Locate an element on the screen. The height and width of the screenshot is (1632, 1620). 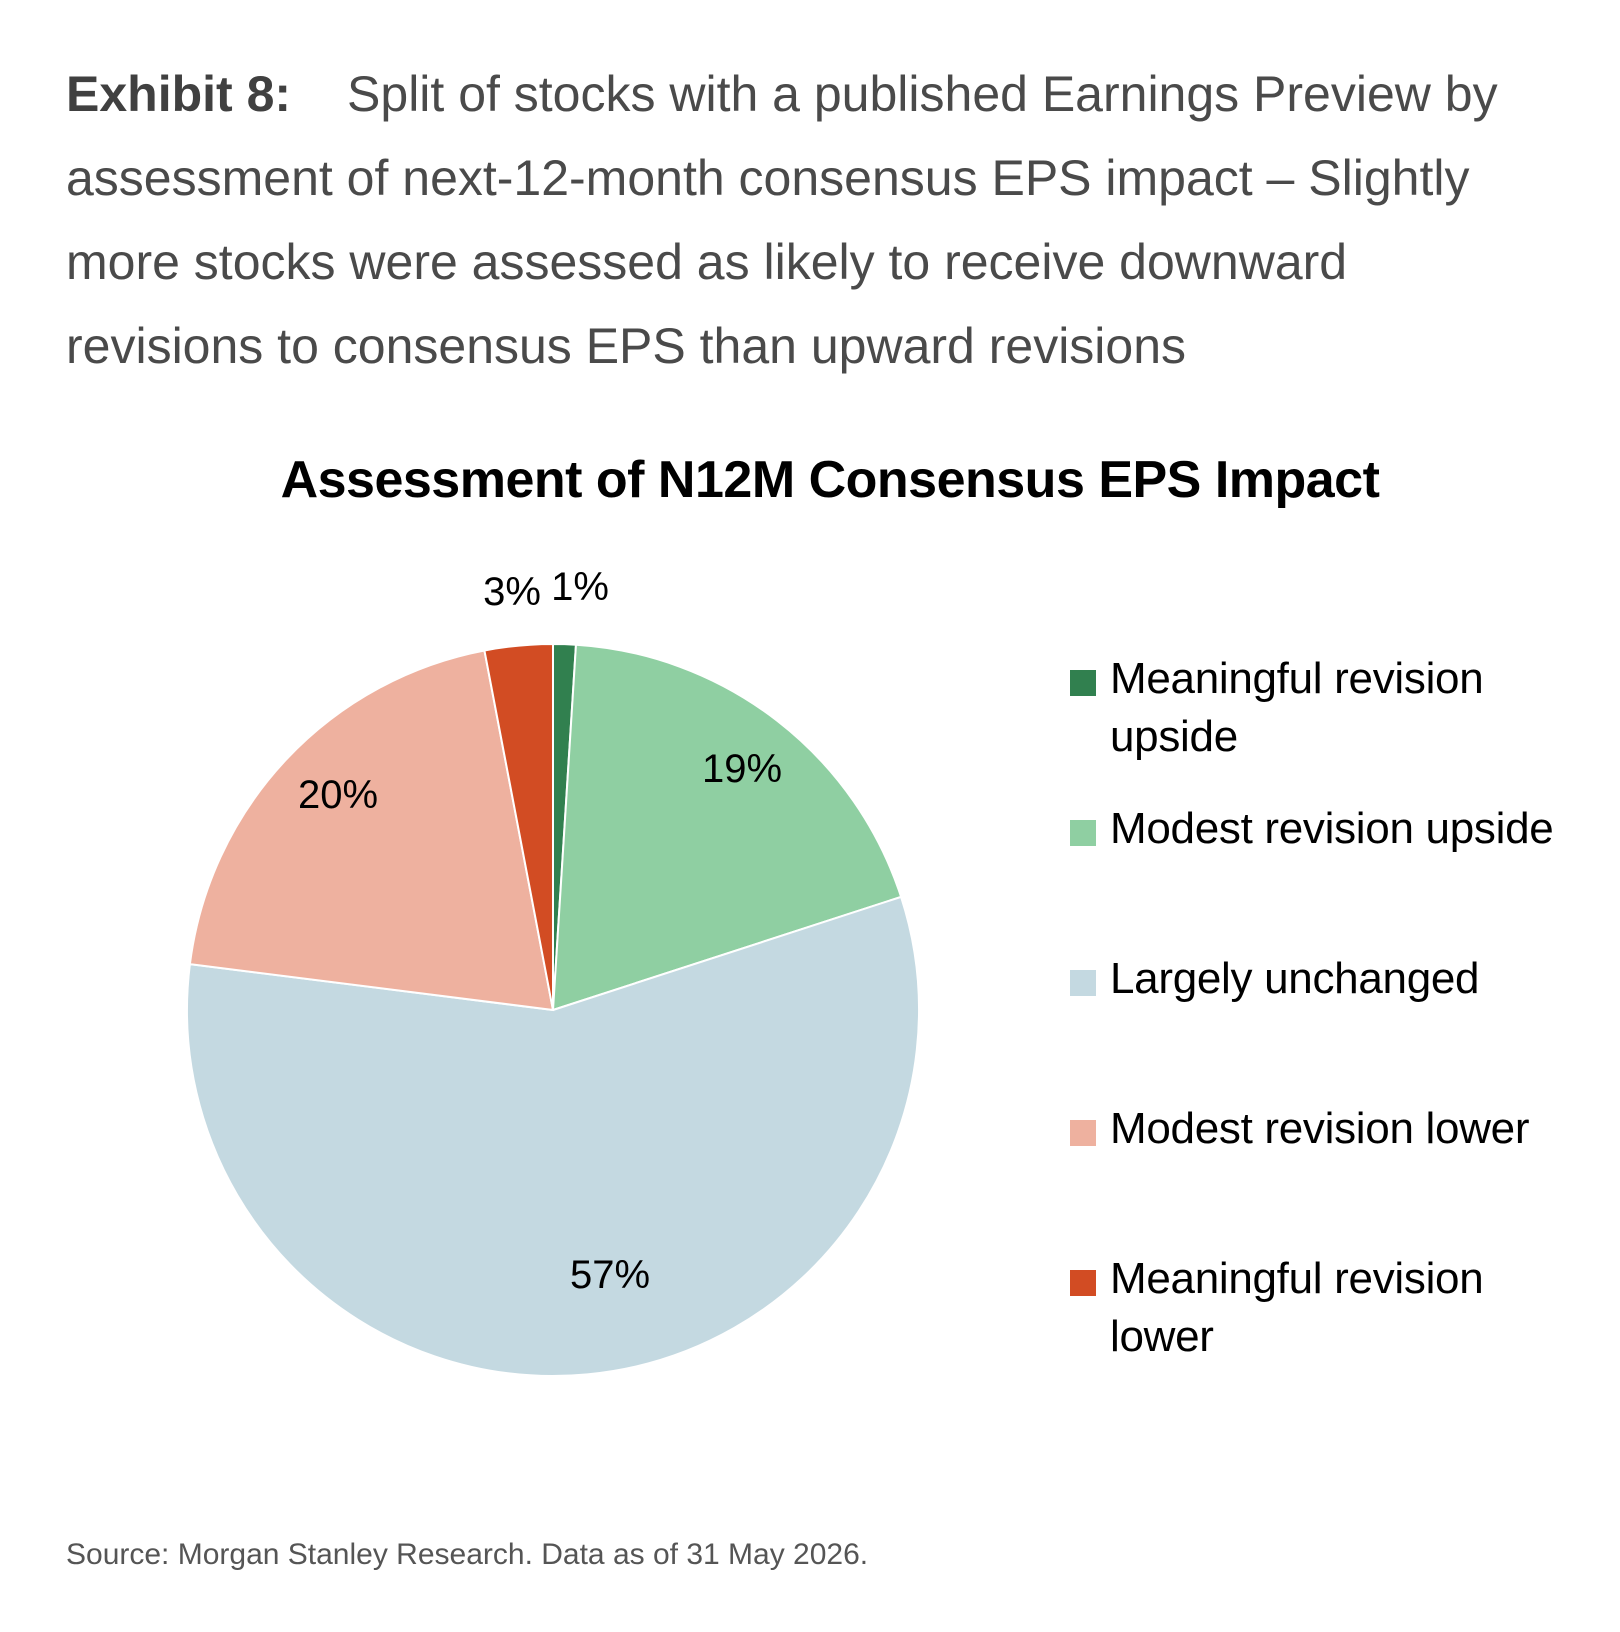
legend-label: Largely unchanged is located at coordinates (1295, 978).